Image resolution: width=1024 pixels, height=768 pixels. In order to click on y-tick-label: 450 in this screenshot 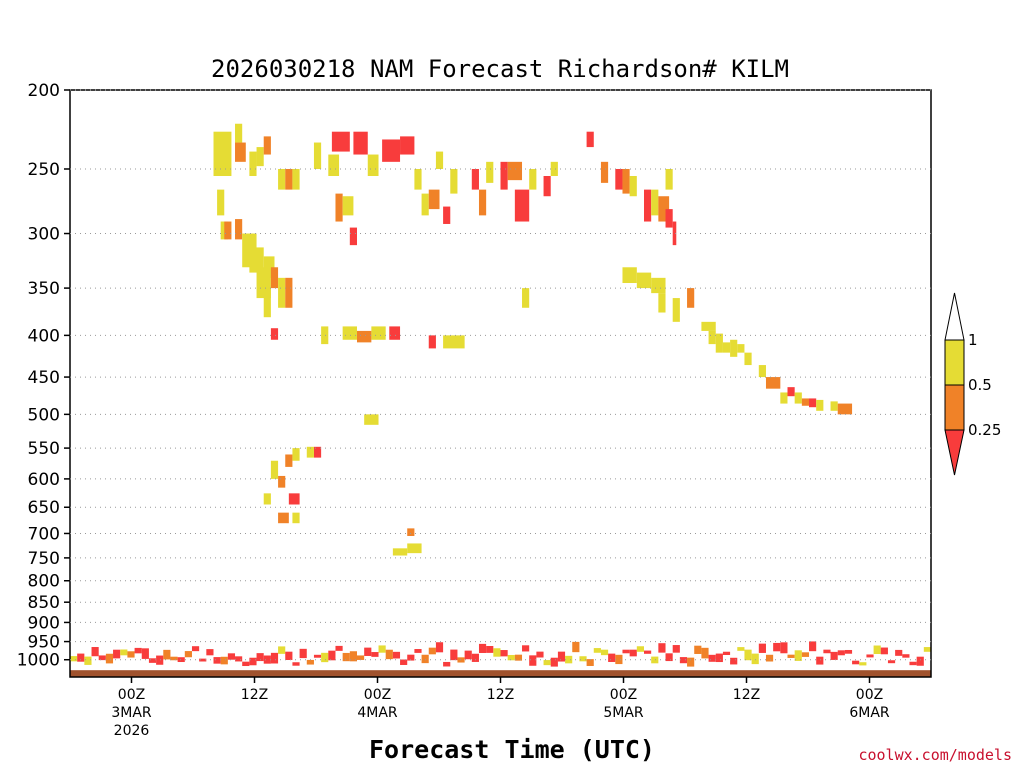, I will do `click(44, 378)`.